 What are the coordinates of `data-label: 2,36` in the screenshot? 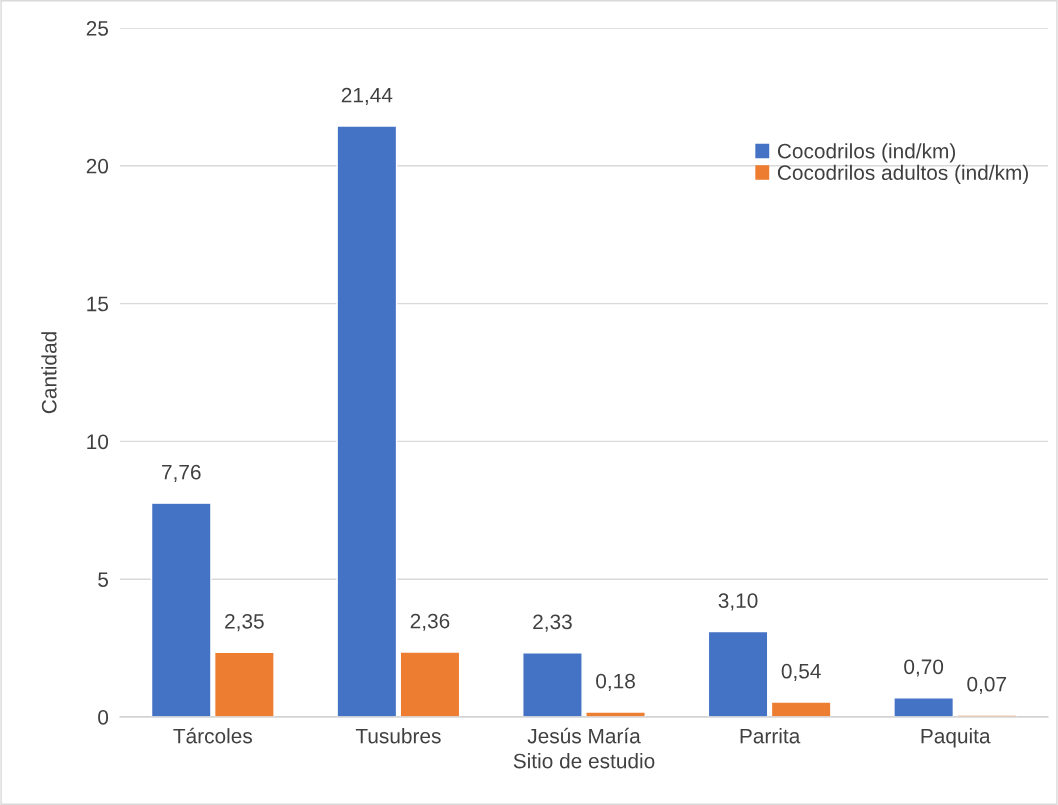 It's located at (430, 622).